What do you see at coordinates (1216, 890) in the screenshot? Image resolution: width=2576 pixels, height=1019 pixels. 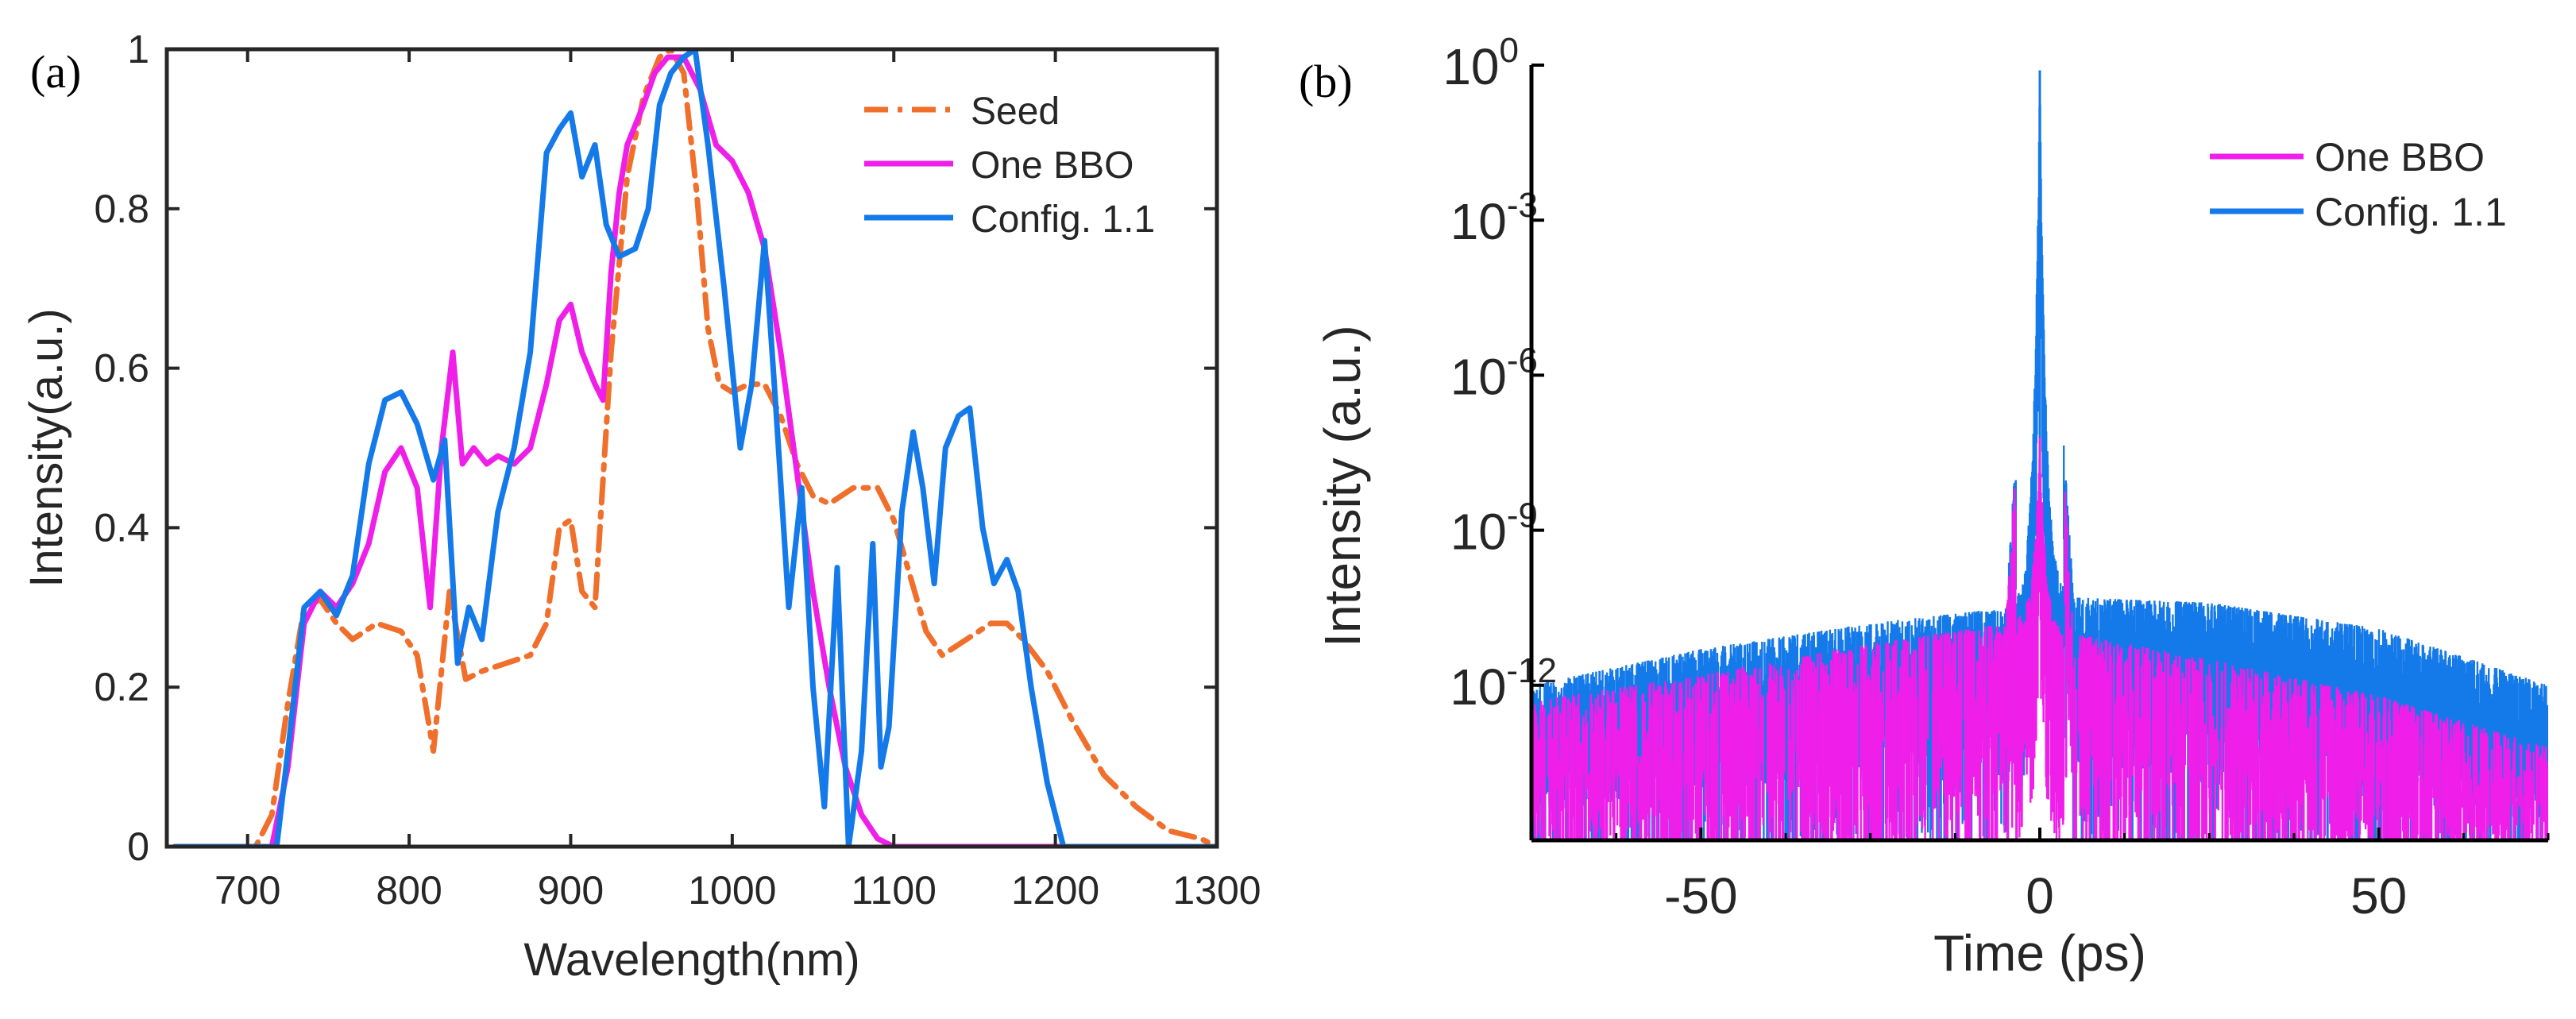 I see `x-tick-label: 1300` at bounding box center [1216, 890].